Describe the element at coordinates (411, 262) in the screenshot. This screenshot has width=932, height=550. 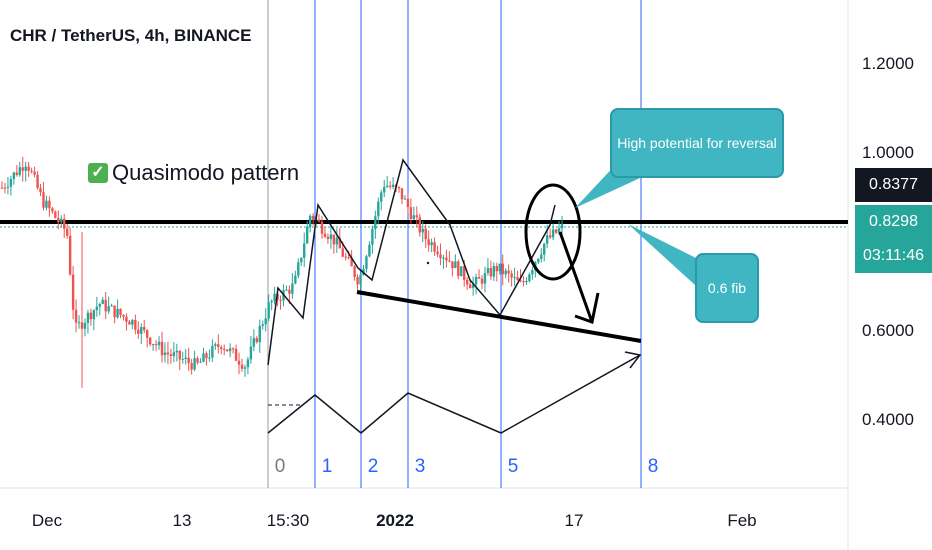
I see `zigzag-pattern-line` at that location.